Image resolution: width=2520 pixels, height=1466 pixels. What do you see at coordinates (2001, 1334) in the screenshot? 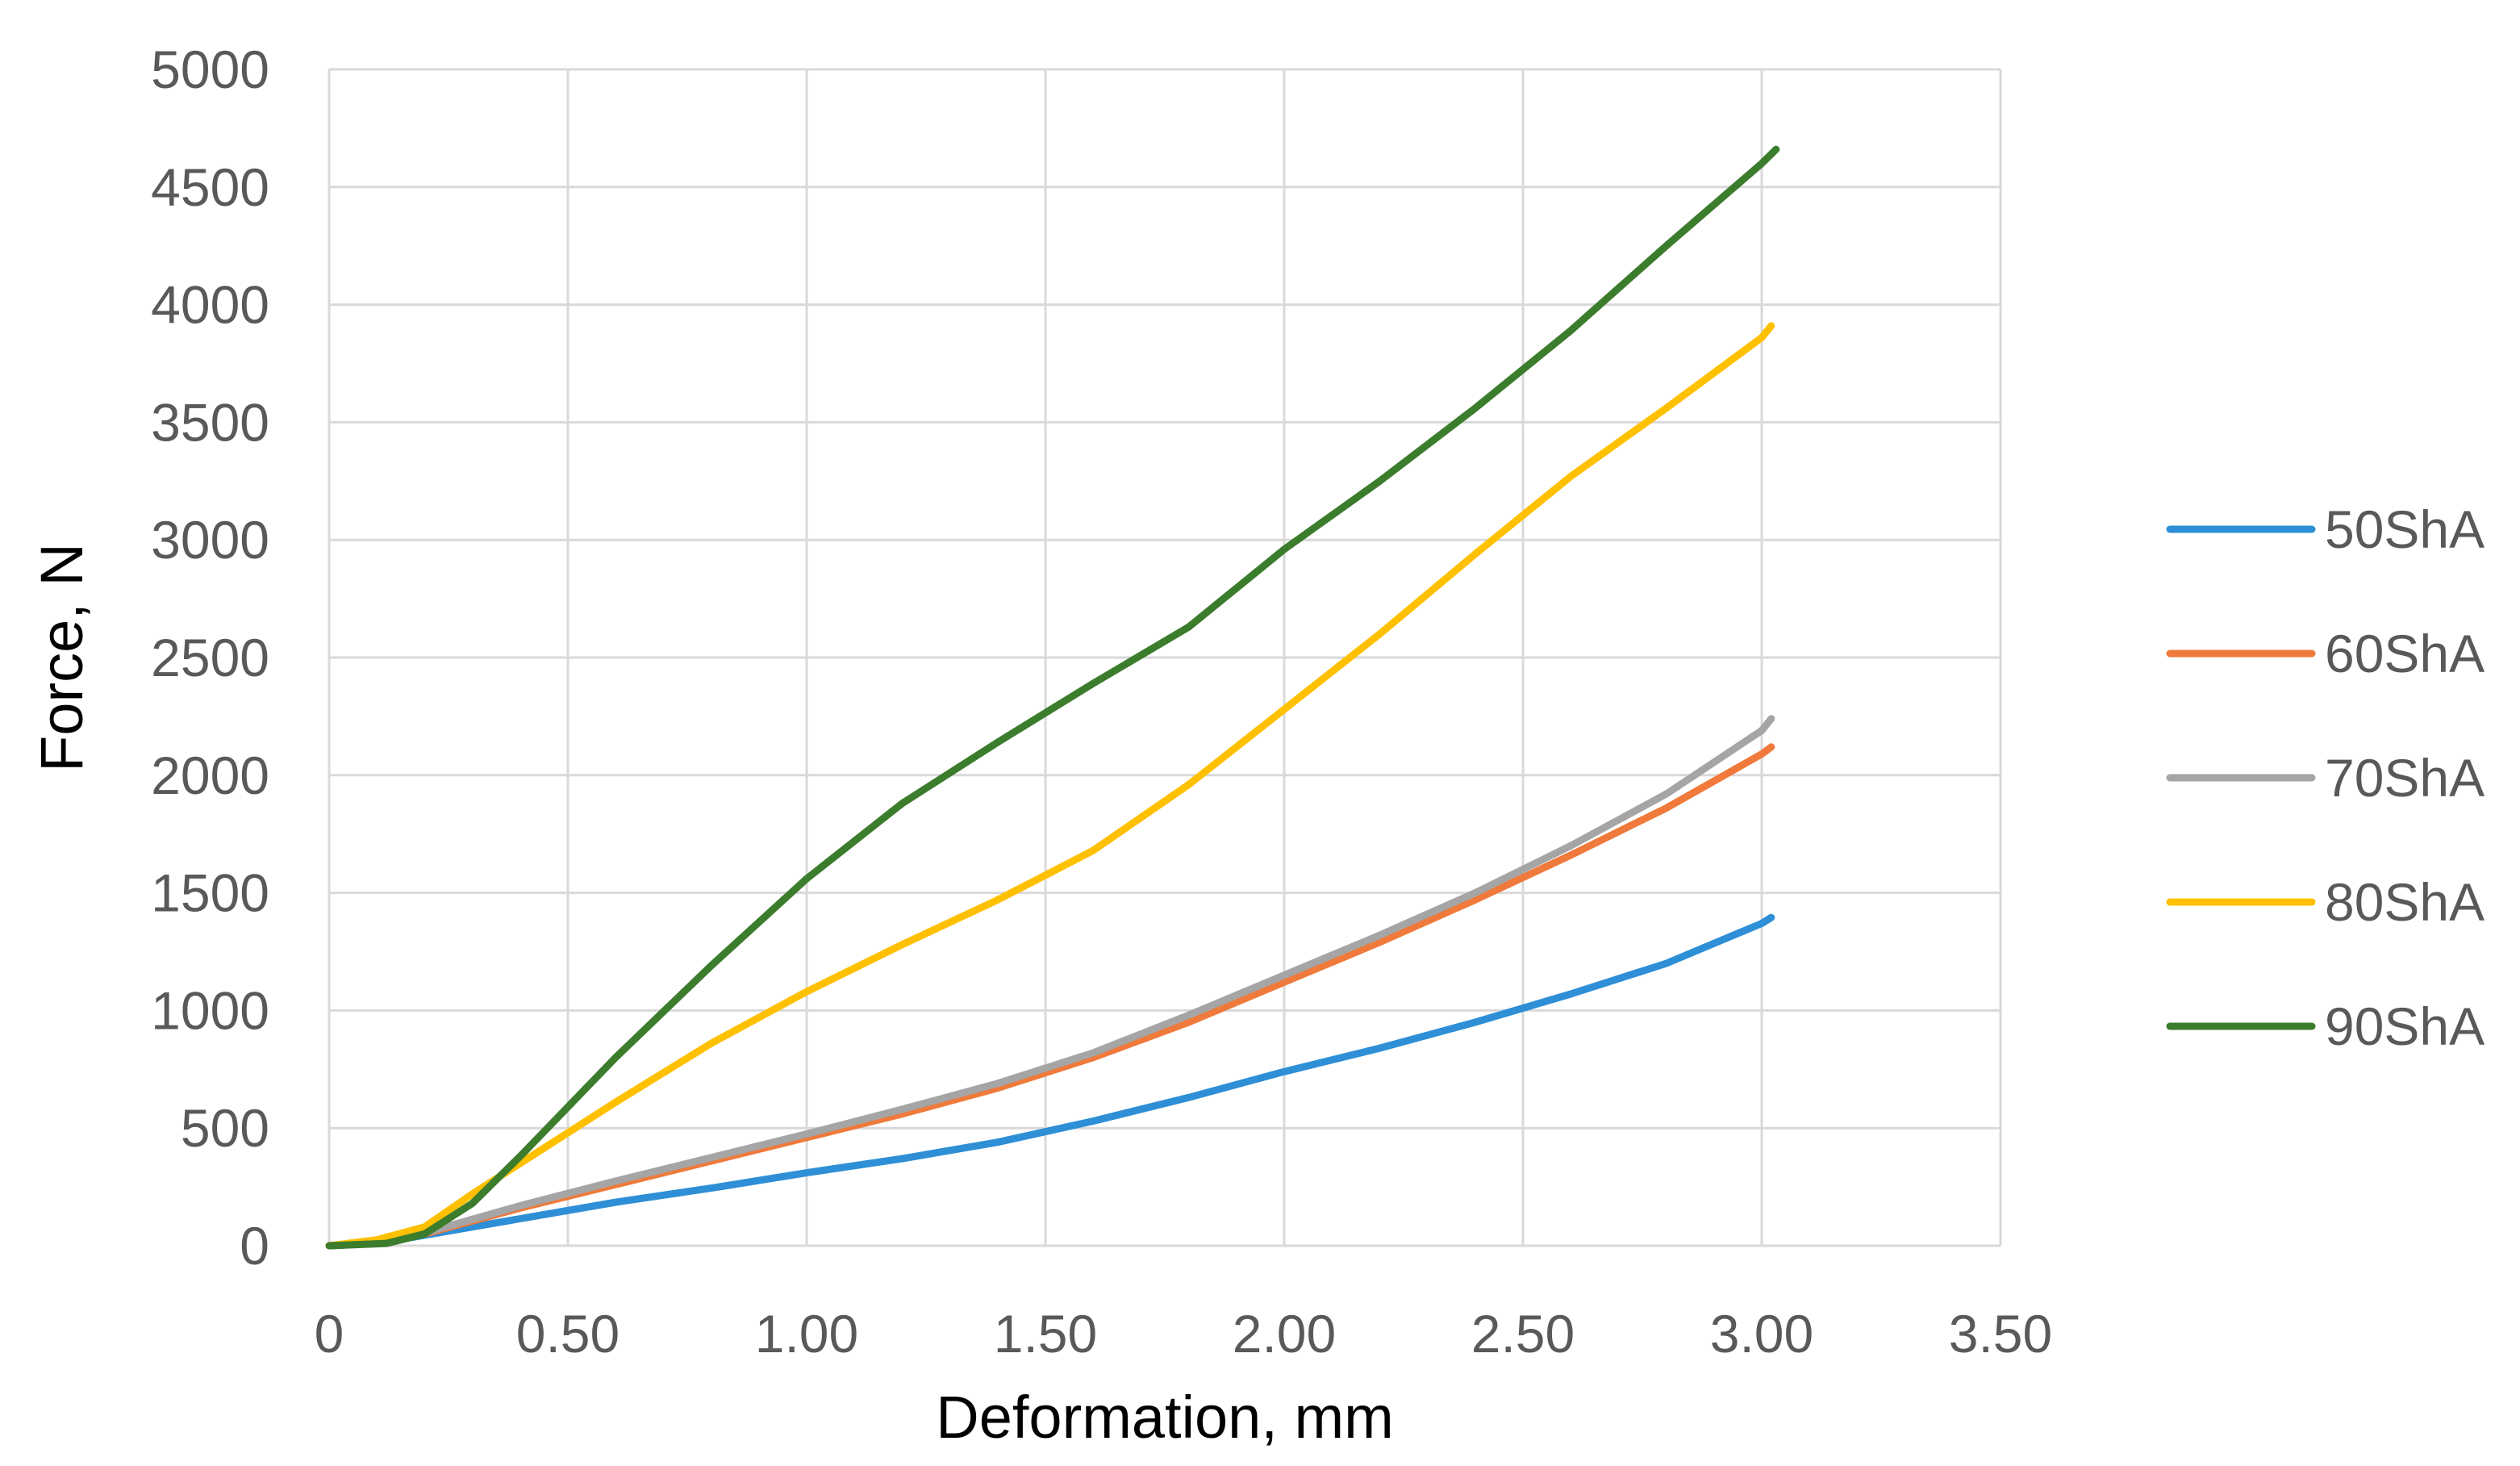
I see `x-tick-label: 3.50` at bounding box center [2001, 1334].